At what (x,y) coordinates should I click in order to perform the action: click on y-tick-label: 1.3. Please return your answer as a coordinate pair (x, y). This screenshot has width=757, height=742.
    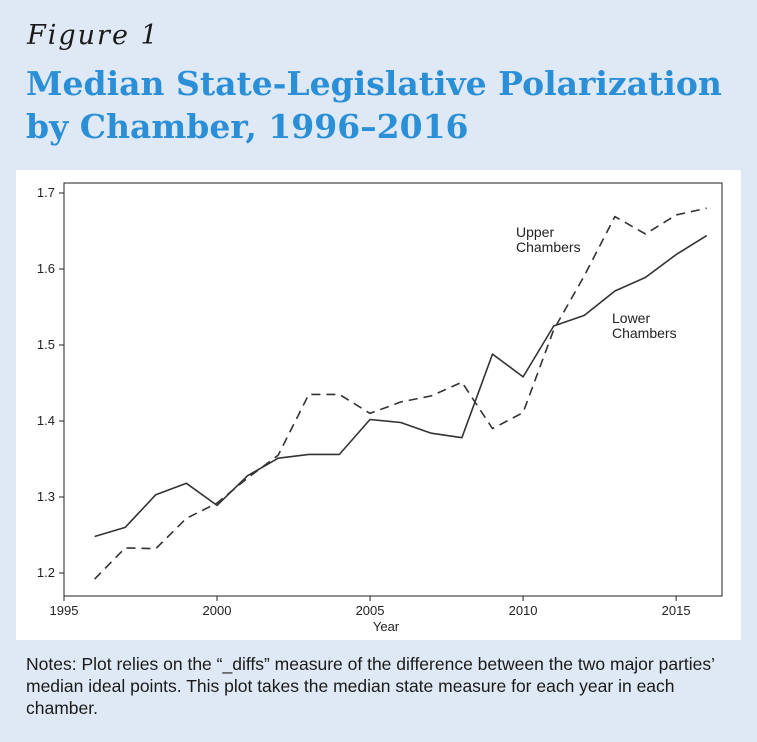
    Looking at the image, I should click on (46, 496).